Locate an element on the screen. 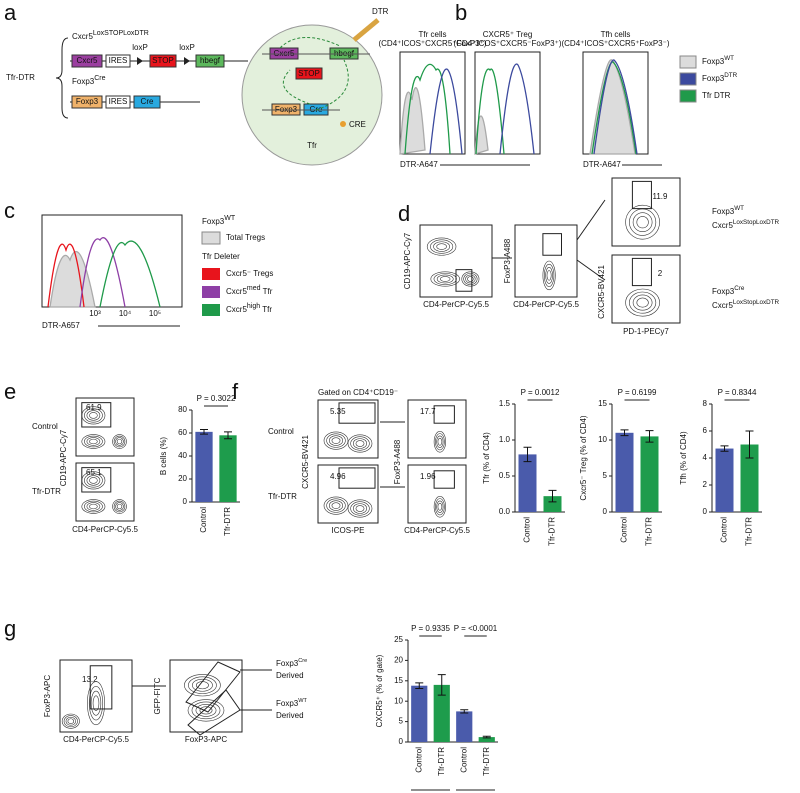  y-axis-label: CXCR5⁺ (% of gate) is located at coordinates (379, 690).